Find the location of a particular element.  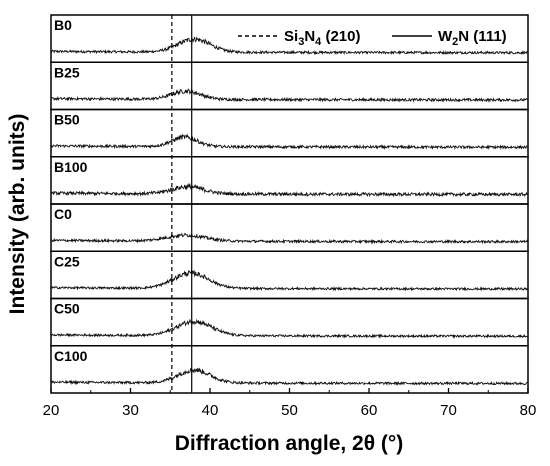

trace-b50 is located at coordinates (289, 142).